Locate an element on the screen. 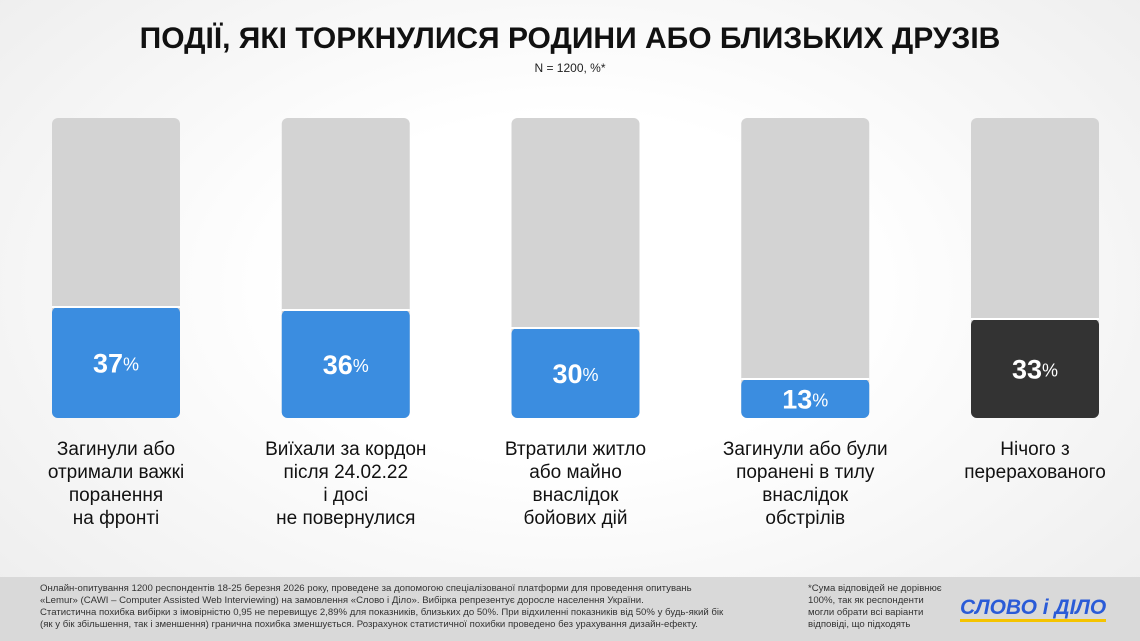  value-label: 37% is located at coordinates (116, 364).